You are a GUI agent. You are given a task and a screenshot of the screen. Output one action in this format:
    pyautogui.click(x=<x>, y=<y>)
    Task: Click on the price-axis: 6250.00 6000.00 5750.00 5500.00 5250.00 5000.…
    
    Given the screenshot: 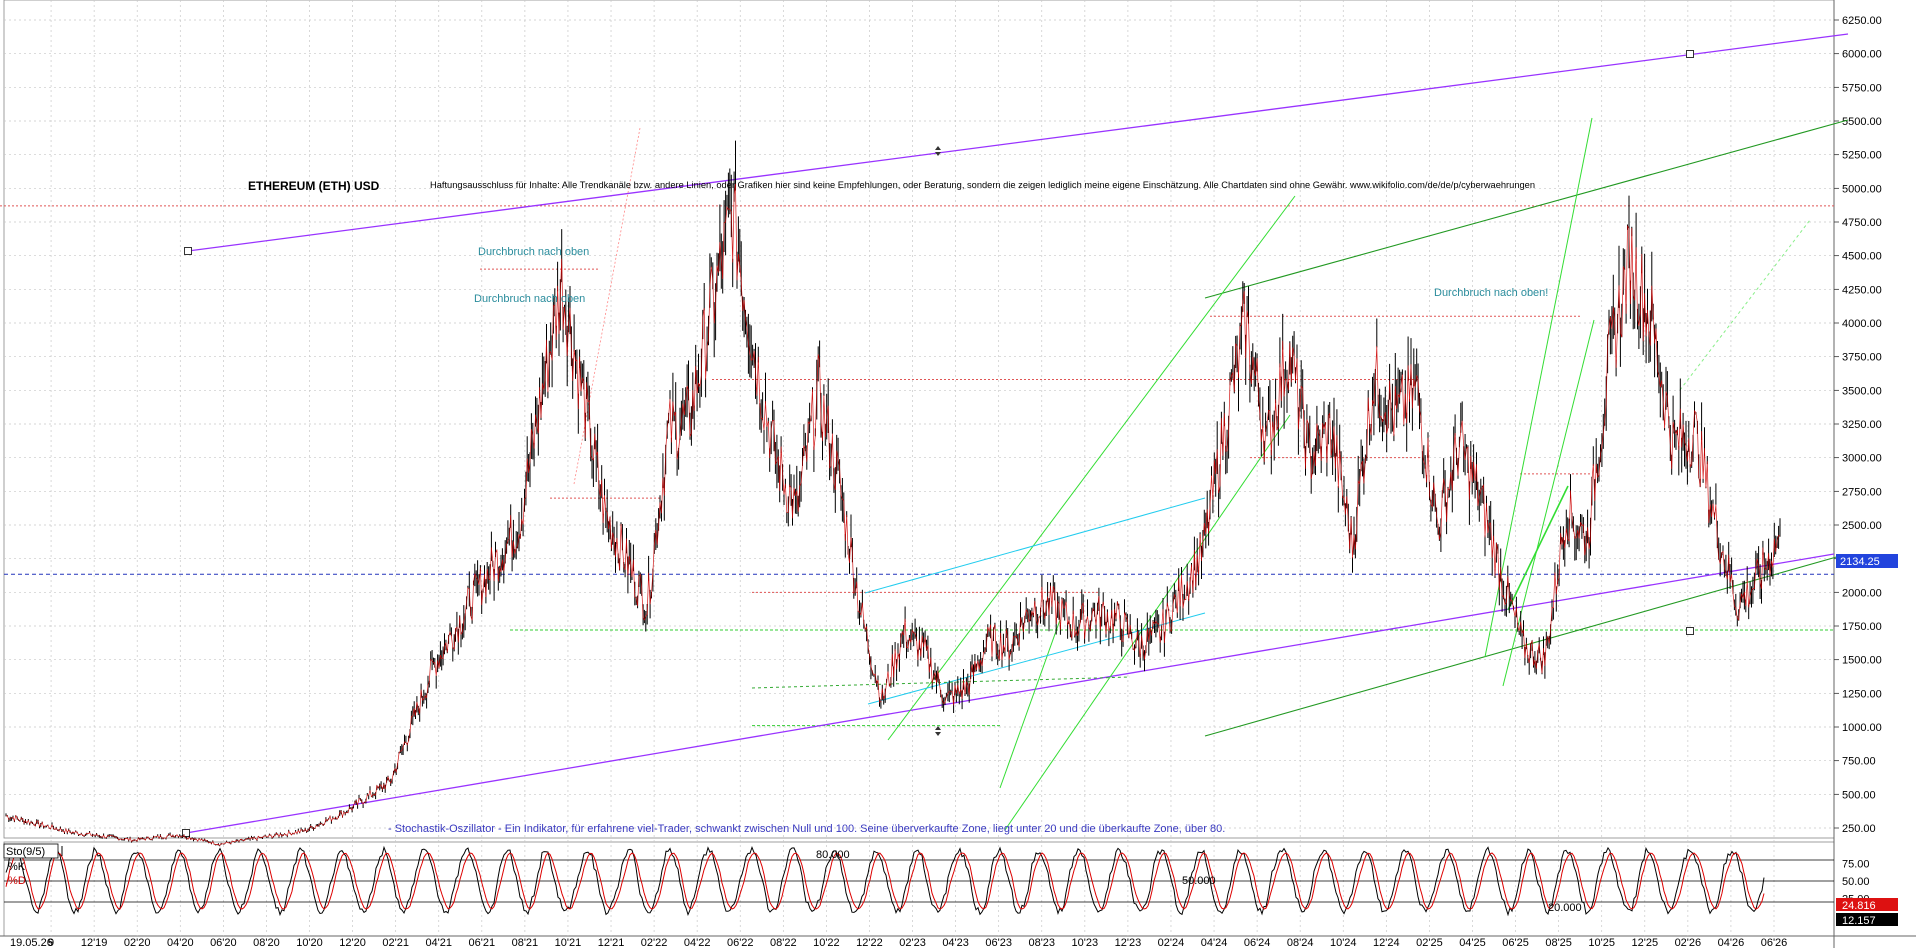 What is the action you would take?
    pyautogui.click(x=1858, y=425)
    